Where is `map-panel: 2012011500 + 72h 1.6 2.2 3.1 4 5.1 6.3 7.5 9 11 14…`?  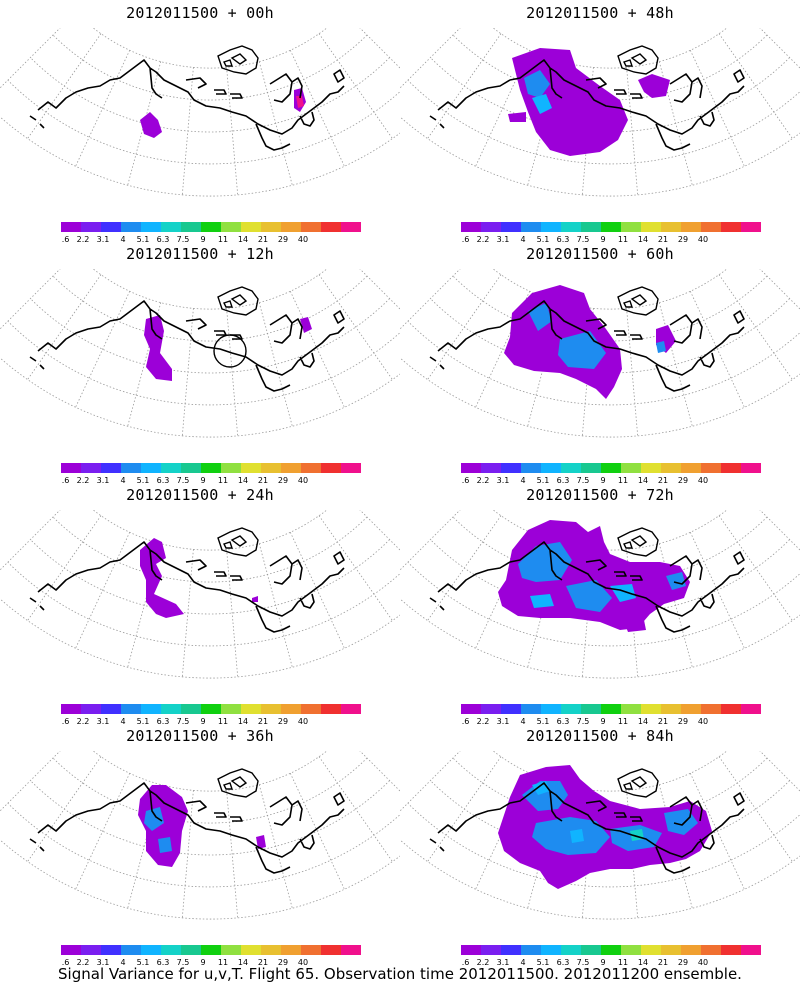 map-panel: 2012011500 + 72h 1.6 2.2 3.1 4 5.1 6.3 7.5 9 11 14… is located at coordinates (600, 604).